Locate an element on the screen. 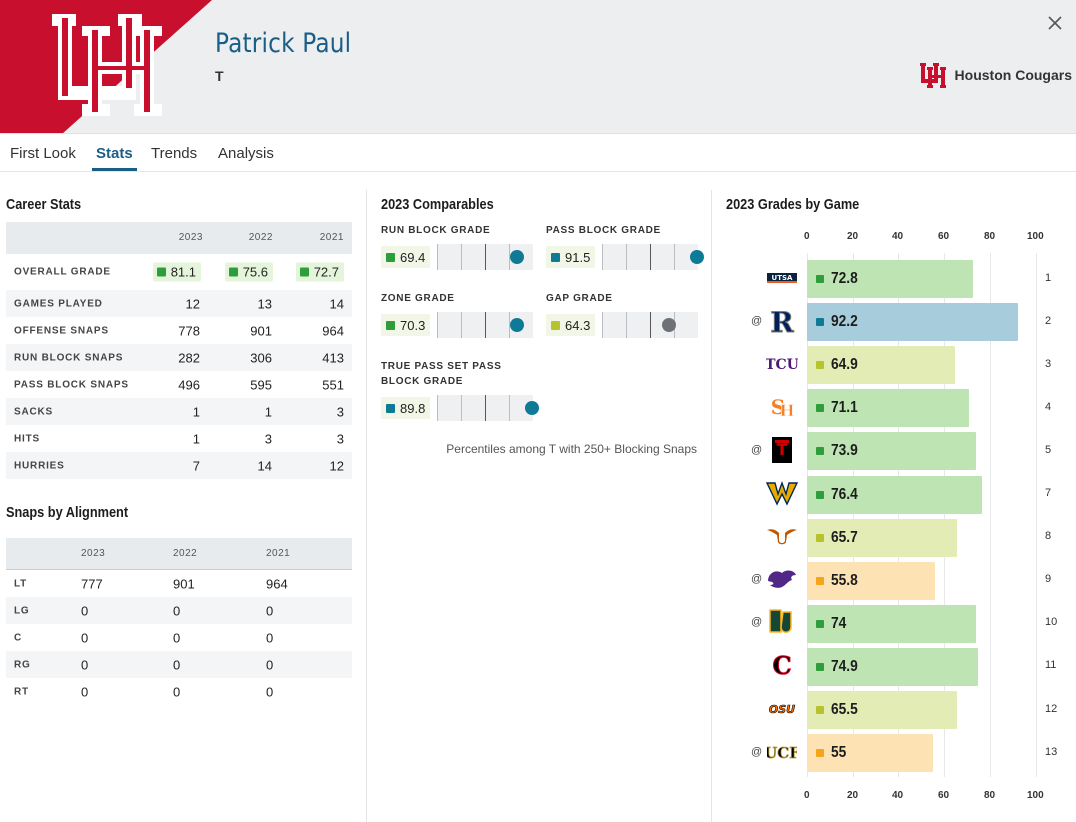 Image resolution: width=1076 pixels, height=822 pixels. game-row: @74 10 is located at coordinates (901, 622).